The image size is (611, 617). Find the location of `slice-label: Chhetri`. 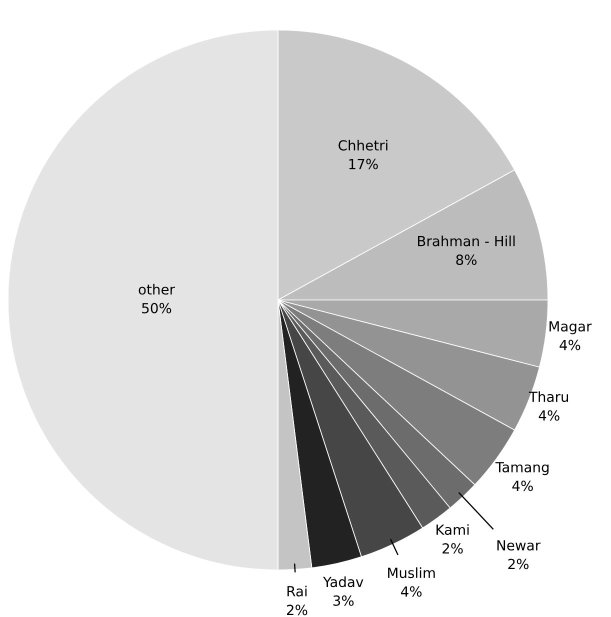

slice-label: Chhetri is located at coordinates (363, 145).